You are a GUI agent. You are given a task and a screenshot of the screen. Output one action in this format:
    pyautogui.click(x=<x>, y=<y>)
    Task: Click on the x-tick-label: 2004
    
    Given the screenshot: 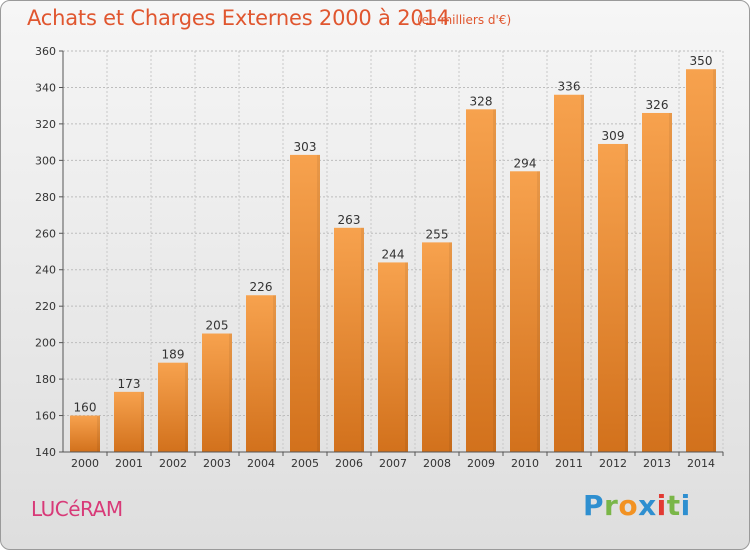 What is the action you would take?
    pyautogui.click(x=261, y=463)
    